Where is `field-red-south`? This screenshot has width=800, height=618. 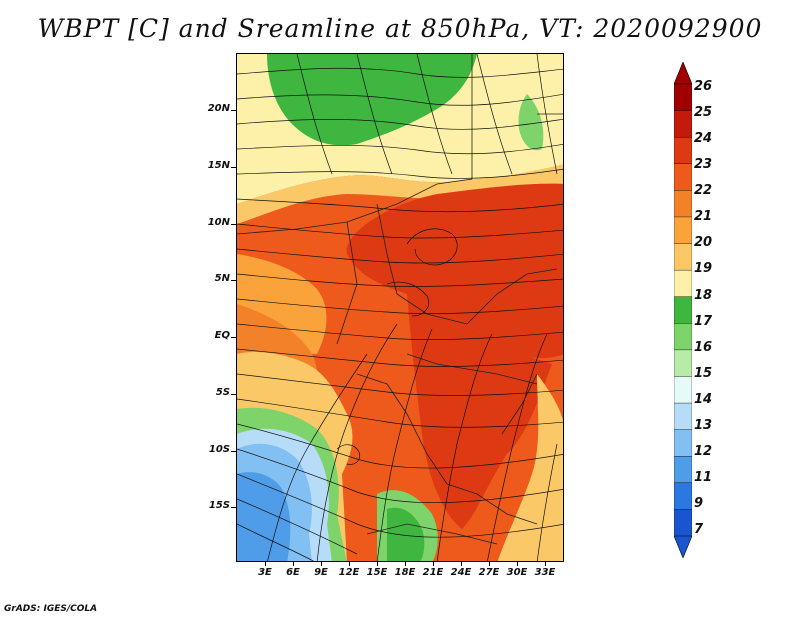 field-red-south is located at coordinates (479, 411).